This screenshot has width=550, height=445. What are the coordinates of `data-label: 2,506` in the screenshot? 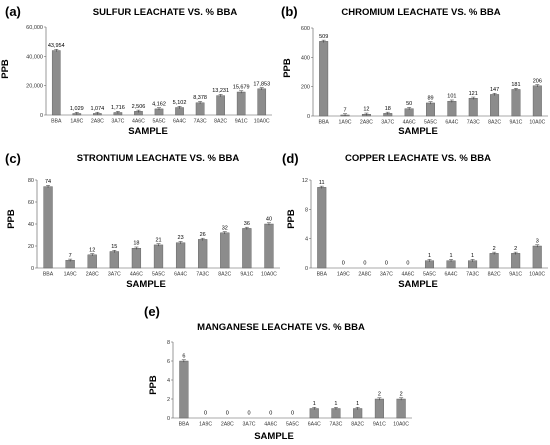 It's located at (139, 107).